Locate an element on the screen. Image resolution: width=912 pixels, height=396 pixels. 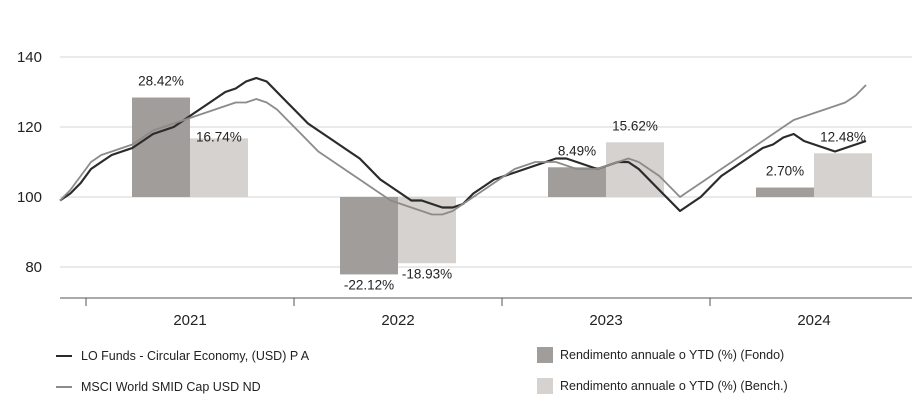
y-tick-label: 120 is located at coordinates (29, 127).